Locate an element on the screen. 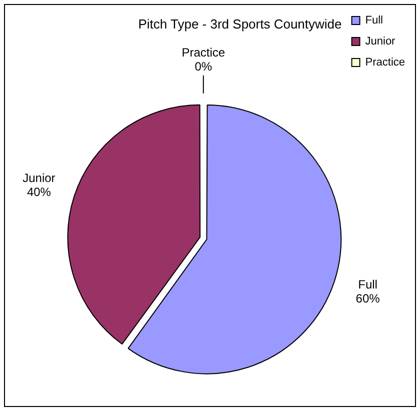  slice-label: Full is located at coordinates (368, 285).